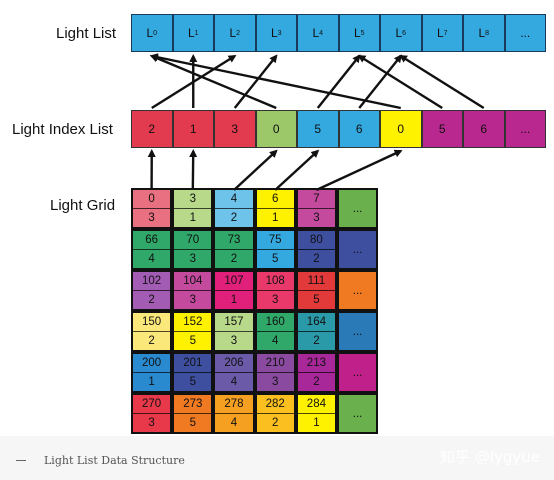 The height and width of the screenshot is (480, 554). Describe the element at coordinates (490, 457) in the screenshot. I see `watermark-text: 知乎 @lygyue` at that location.